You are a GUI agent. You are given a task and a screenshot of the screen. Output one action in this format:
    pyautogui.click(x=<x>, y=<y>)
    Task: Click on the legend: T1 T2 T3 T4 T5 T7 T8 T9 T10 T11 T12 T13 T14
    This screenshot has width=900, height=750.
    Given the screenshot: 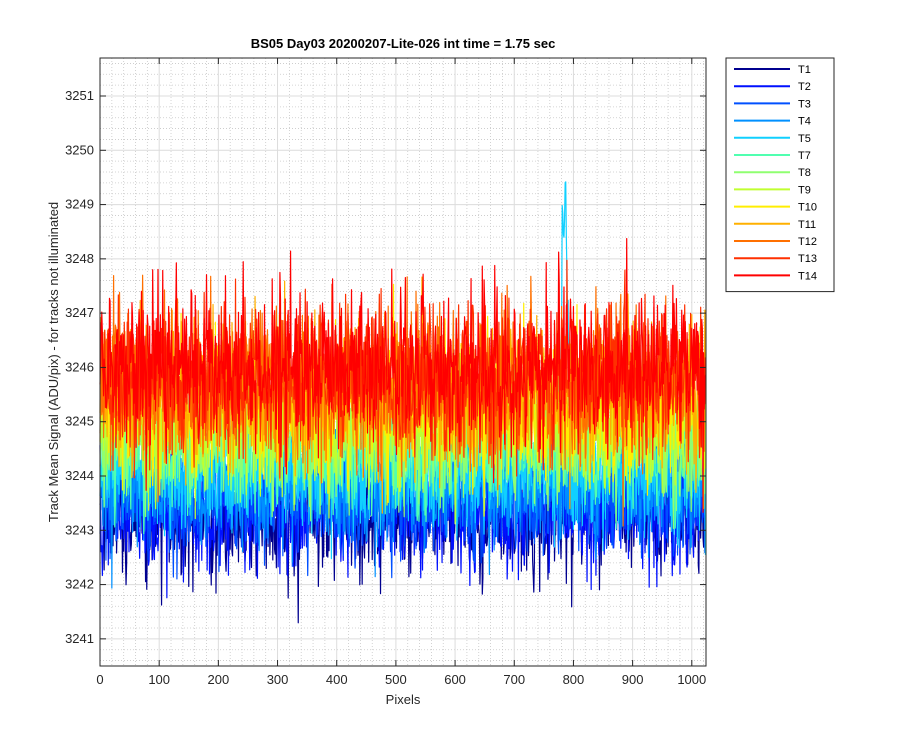 What is the action you would take?
    pyautogui.click(x=780, y=175)
    